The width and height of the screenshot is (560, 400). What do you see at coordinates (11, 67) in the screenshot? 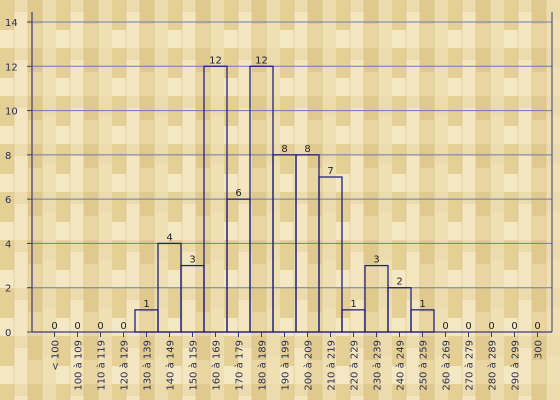
I see `y-tick-label: 12` at bounding box center [11, 67].